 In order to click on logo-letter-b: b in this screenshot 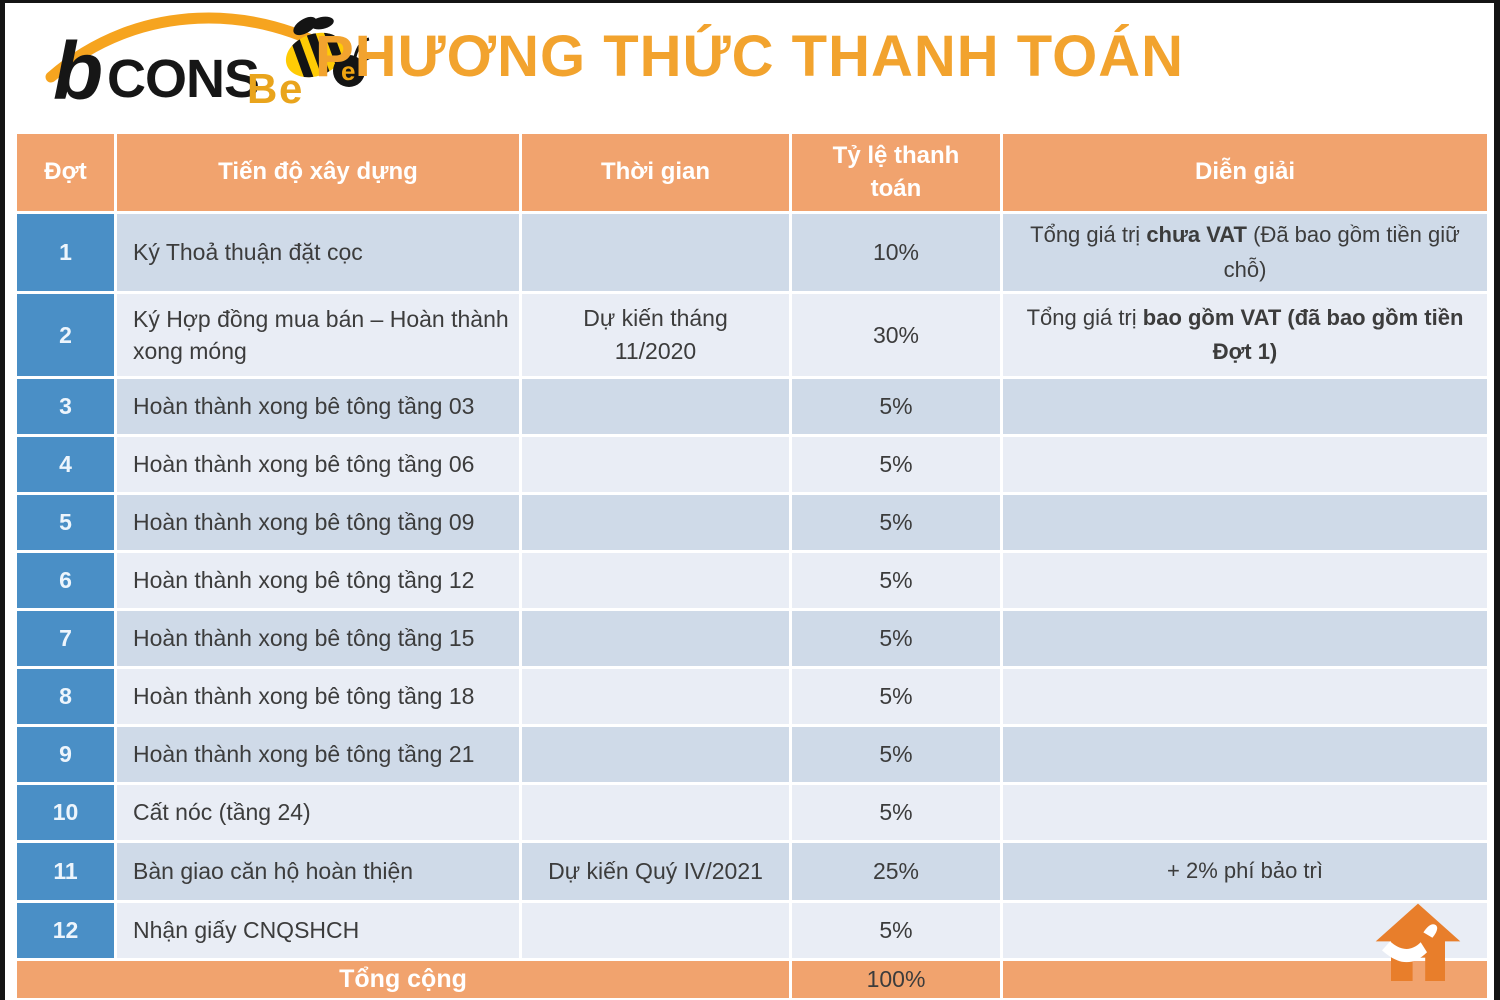, I will do `click(78, 68)`.